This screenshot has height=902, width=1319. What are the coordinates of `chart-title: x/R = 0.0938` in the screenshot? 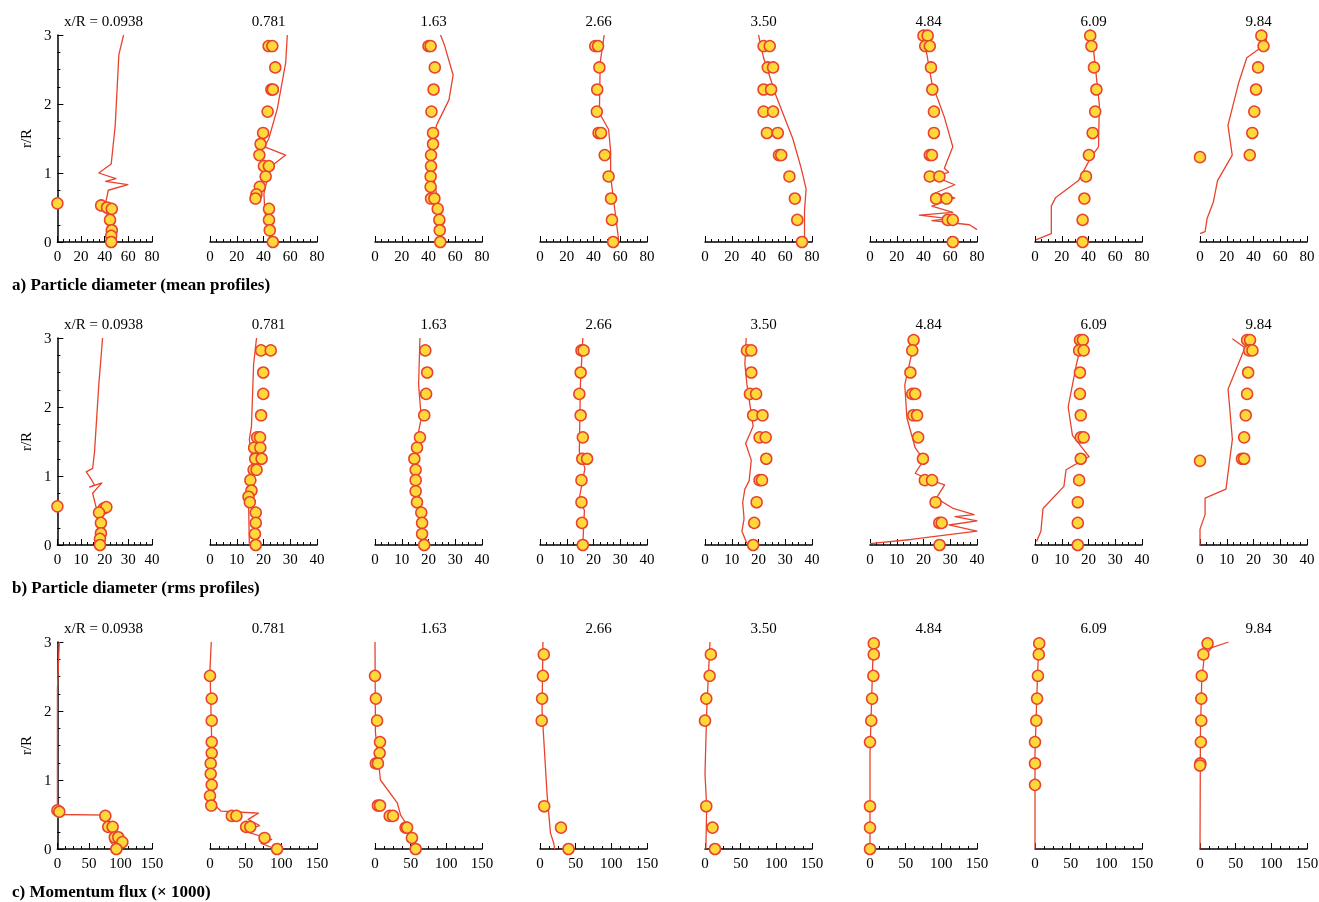 It's located at (103, 20).